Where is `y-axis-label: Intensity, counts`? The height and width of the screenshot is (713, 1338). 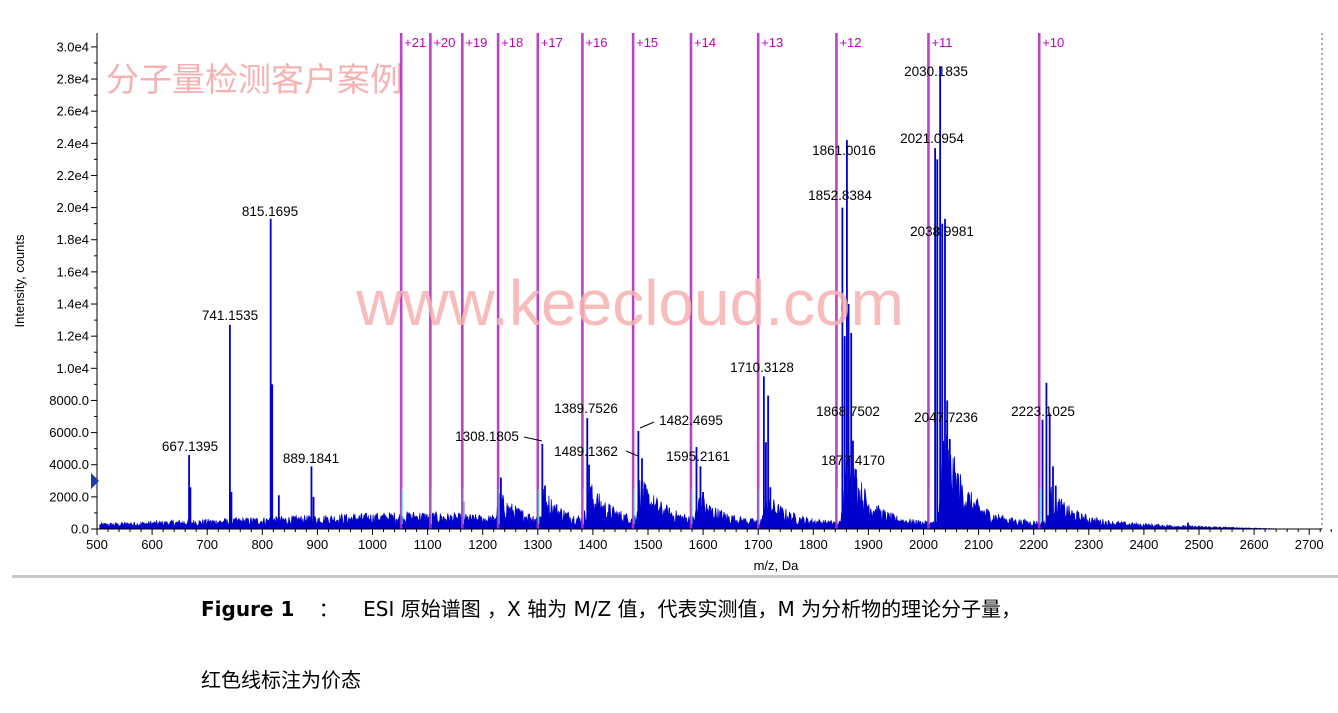
y-axis-label: Intensity, counts is located at coordinates (19, 280).